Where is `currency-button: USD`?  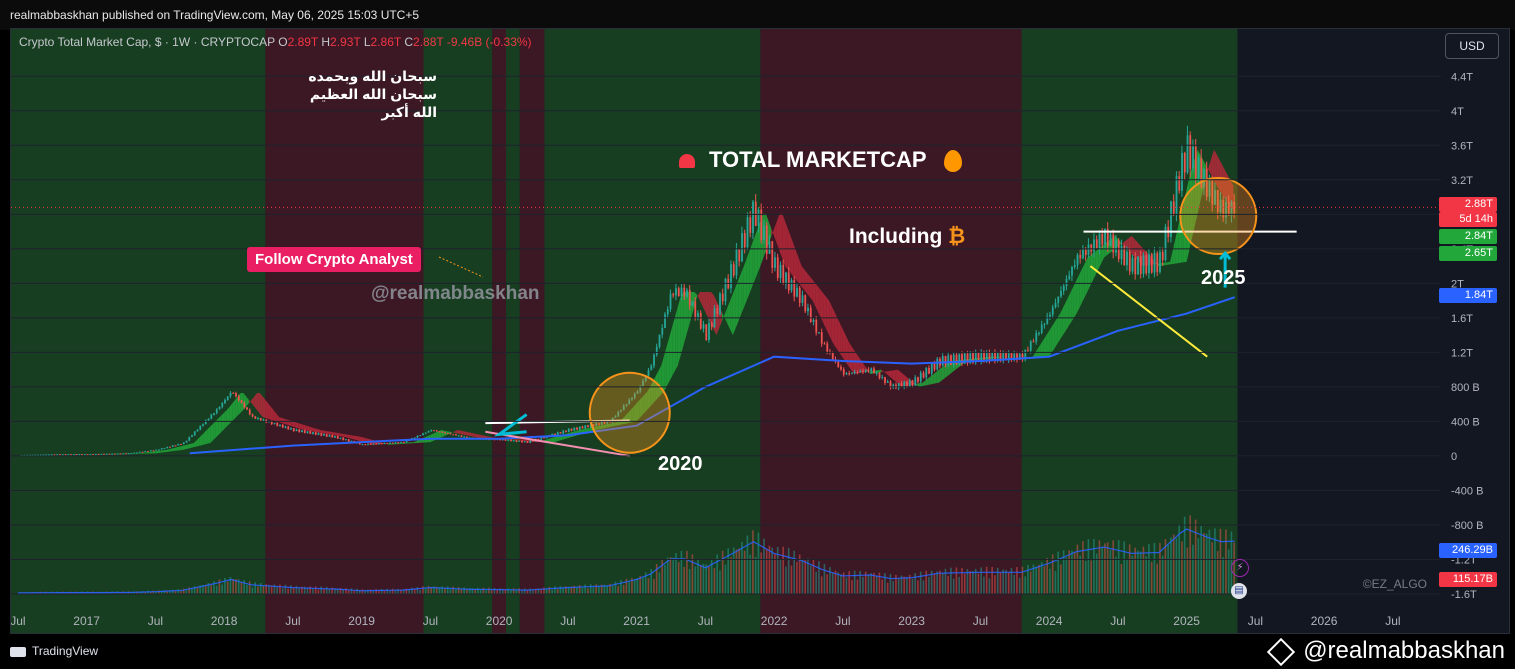 currency-button: USD is located at coordinates (1472, 46).